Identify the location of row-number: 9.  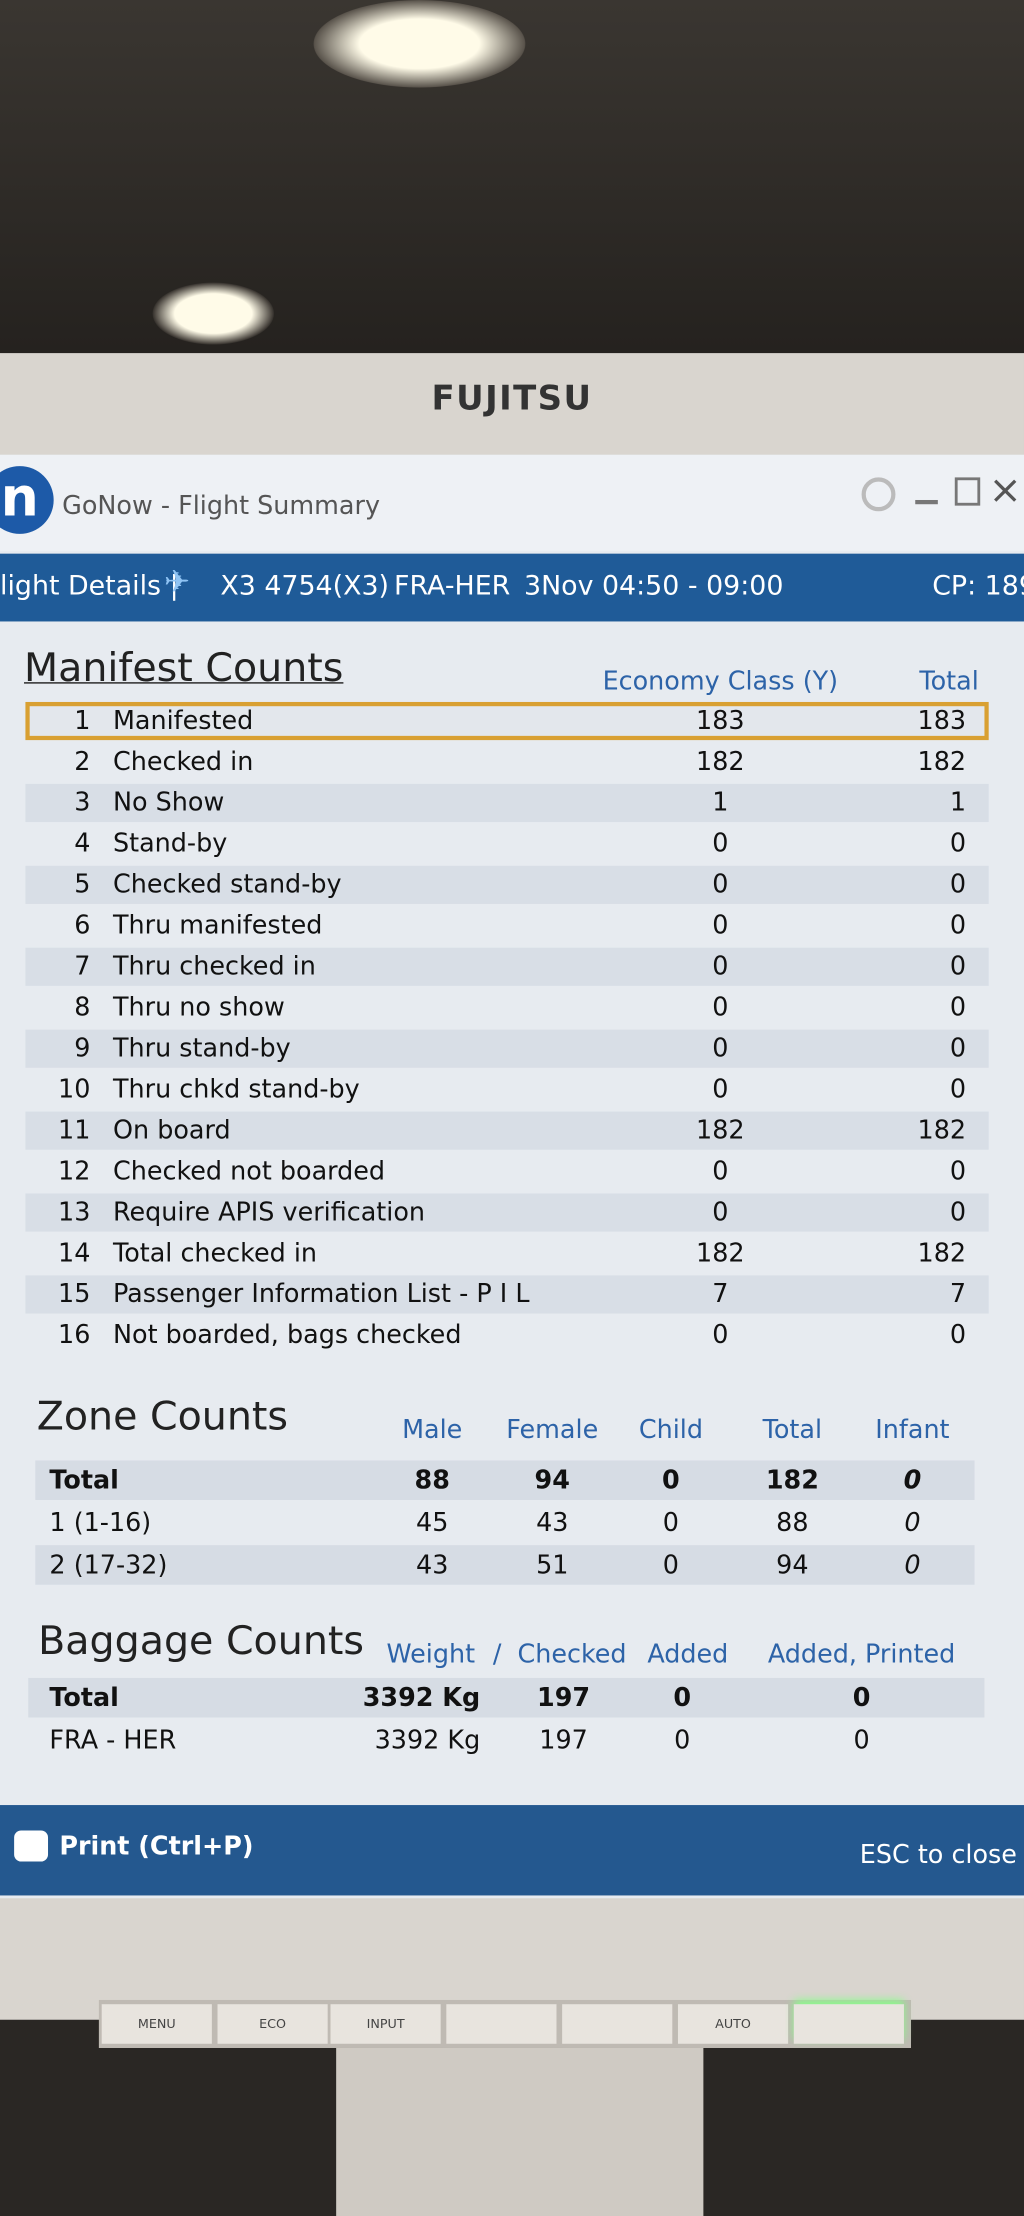
(82, 1048).